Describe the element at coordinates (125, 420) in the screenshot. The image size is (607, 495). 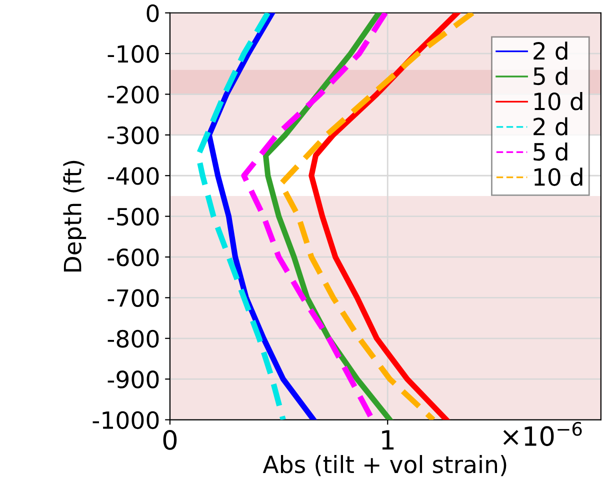
I see `y-tick-label: -1000` at that location.